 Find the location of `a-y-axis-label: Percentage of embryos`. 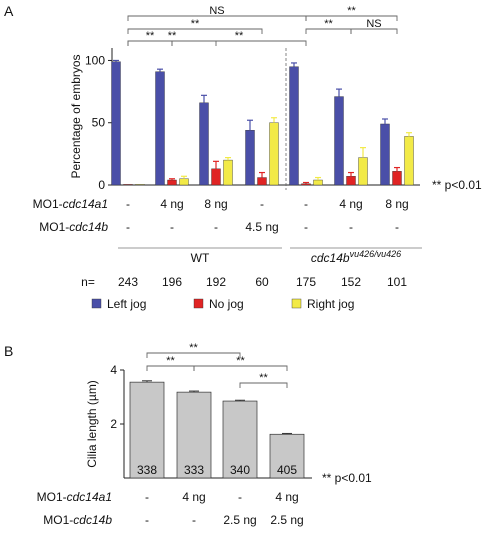

a-y-axis-label: Percentage of embryos is located at coordinates (76, 116).